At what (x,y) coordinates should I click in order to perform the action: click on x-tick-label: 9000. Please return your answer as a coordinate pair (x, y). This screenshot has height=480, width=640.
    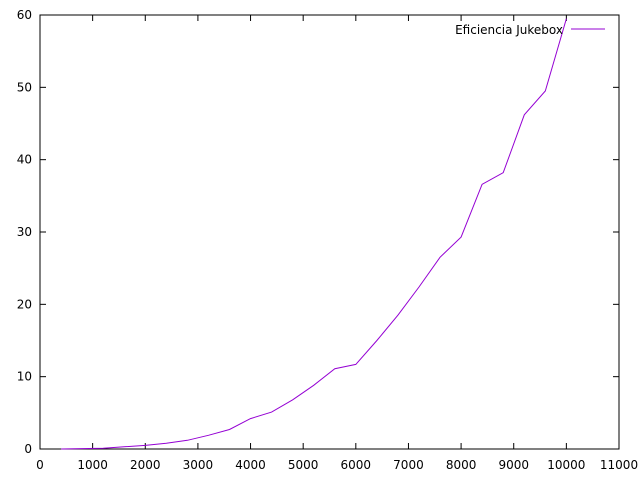
    Looking at the image, I should click on (513, 465).